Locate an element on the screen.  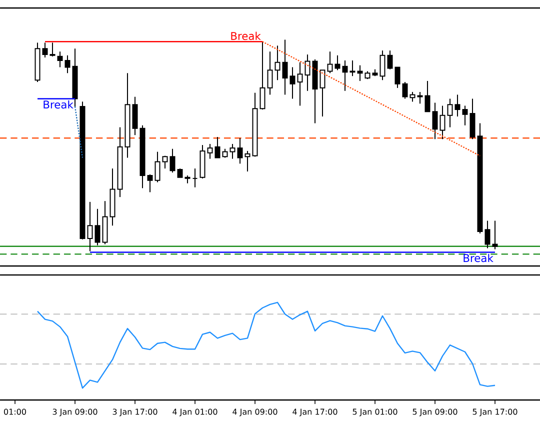
x-tick-label: 3 Jan 09:00 is located at coordinates (75, 412).